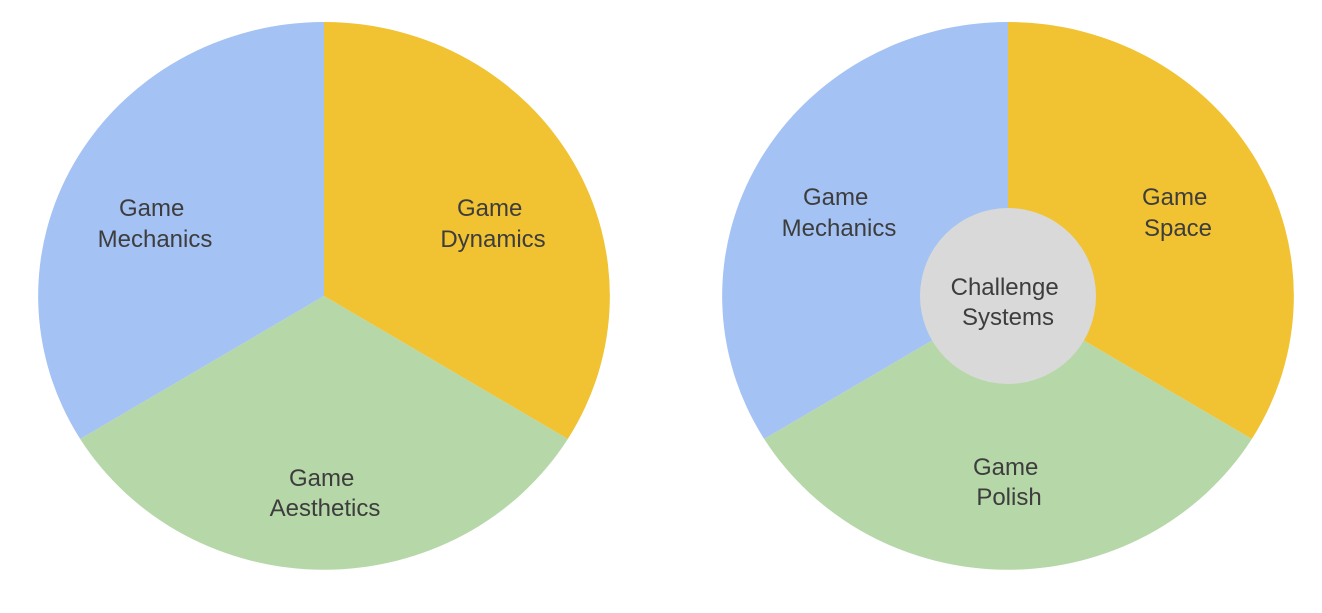 The image size is (1322, 613). Describe the element at coordinates (155, 224) in the screenshot. I see `left-label-game-mechanics: Game Mechanics` at that location.